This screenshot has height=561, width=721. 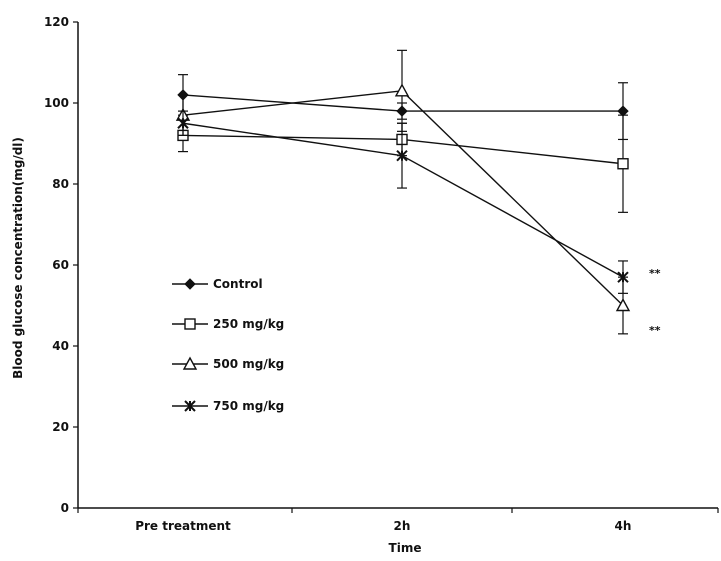 What do you see at coordinates (248, 324) in the screenshot?
I see `legend-label: 250 mg/kg` at bounding box center [248, 324].